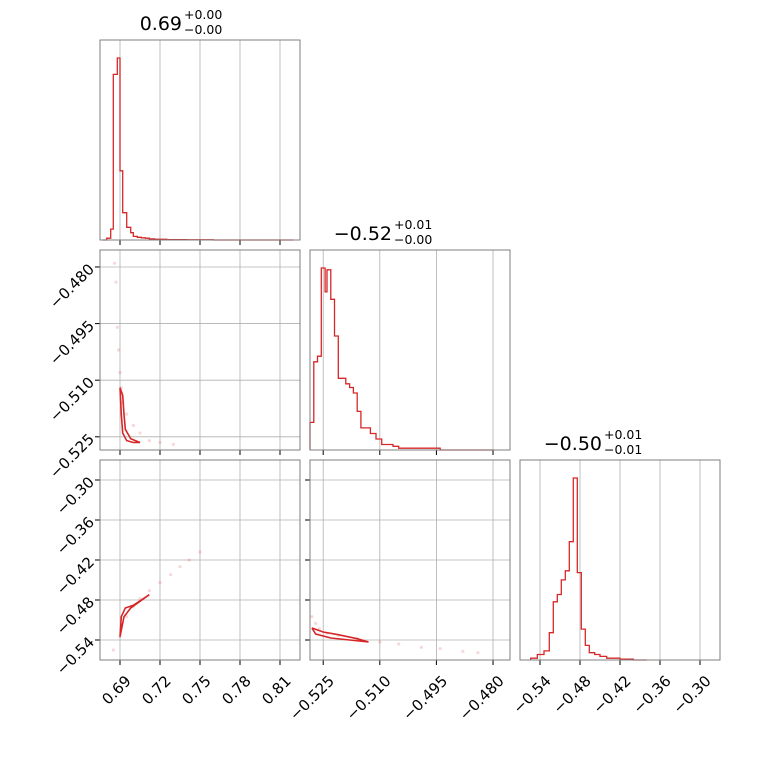 This screenshot has width=760, height=760. What do you see at coordinates (72, 456) in the screenshot?
I see `y-tick-label: −0.525` at bounding box center [72, 456].